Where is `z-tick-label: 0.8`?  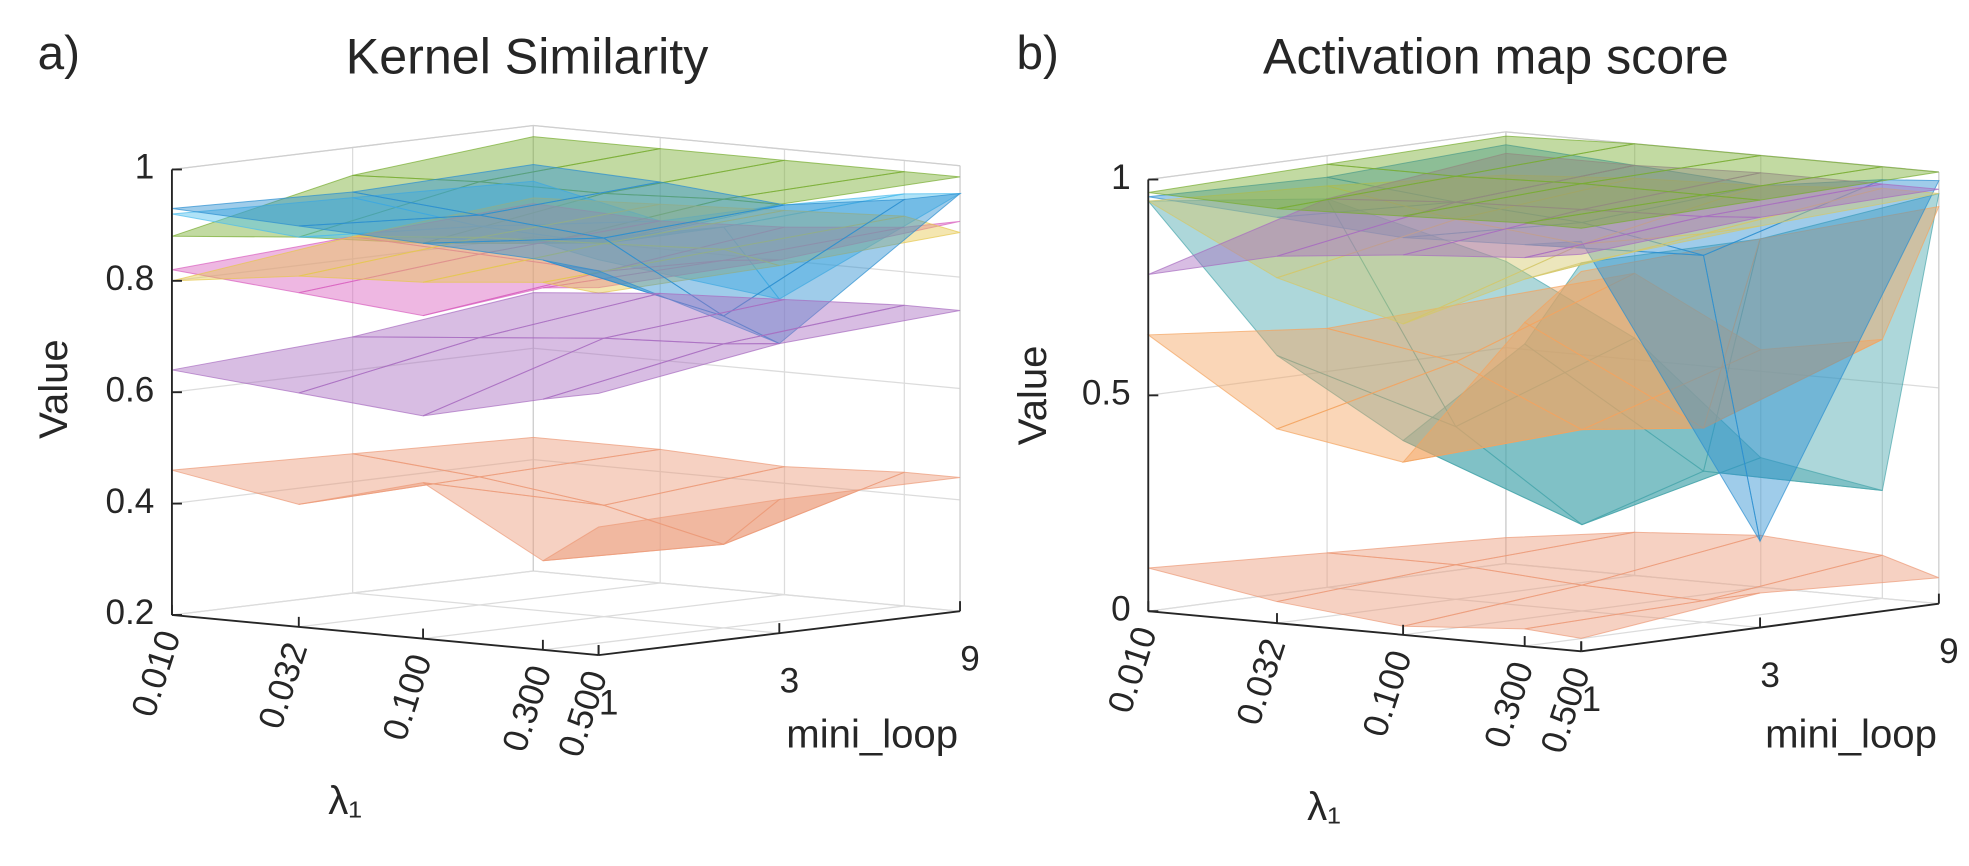 z-tick-label: 0.8 is located at coordinates (130, 278).